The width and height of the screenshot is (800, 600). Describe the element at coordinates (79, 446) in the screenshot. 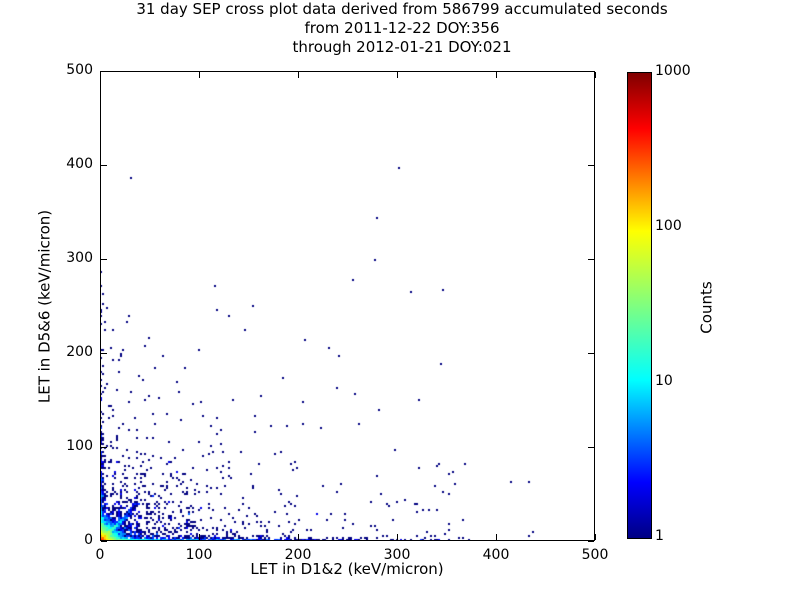

I see `y-tick-label-100: 100` at that location.